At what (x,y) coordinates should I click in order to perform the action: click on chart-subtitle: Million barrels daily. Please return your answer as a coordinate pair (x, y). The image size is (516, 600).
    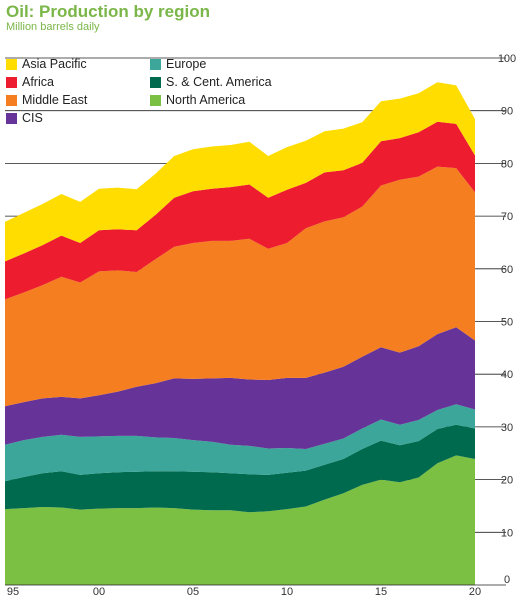
    Looking at the image, I should click on (53, 27).